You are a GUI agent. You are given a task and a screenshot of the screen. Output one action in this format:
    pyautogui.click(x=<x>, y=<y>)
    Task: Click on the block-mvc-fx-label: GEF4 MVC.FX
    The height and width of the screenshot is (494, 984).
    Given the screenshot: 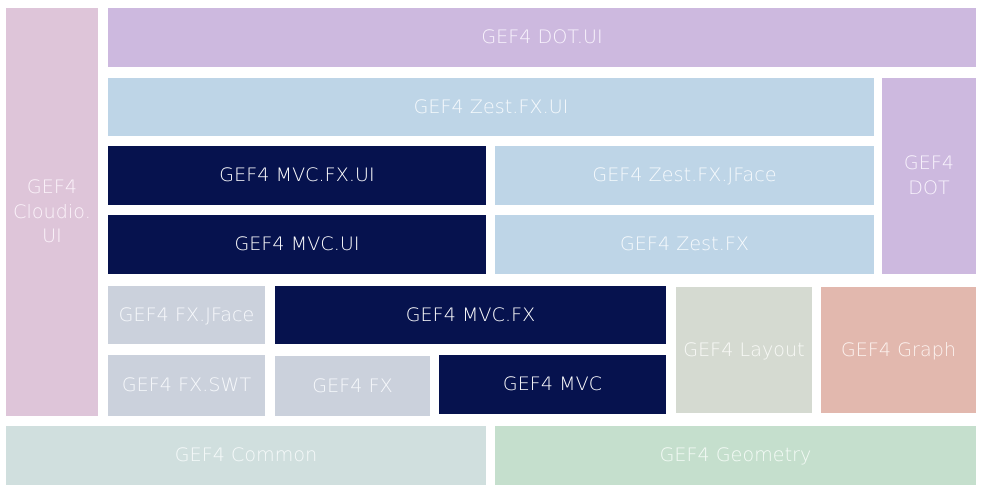 What is the action you would take?
    pyautogui.click(x=470, y=314)
    